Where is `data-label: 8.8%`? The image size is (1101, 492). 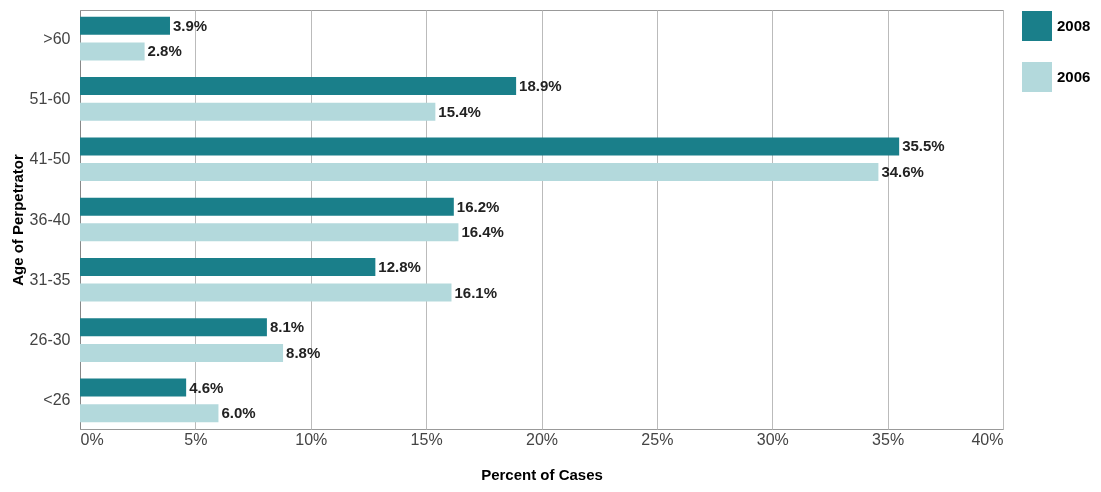
data-label: 8.8% is located at coordinates (303, 352).